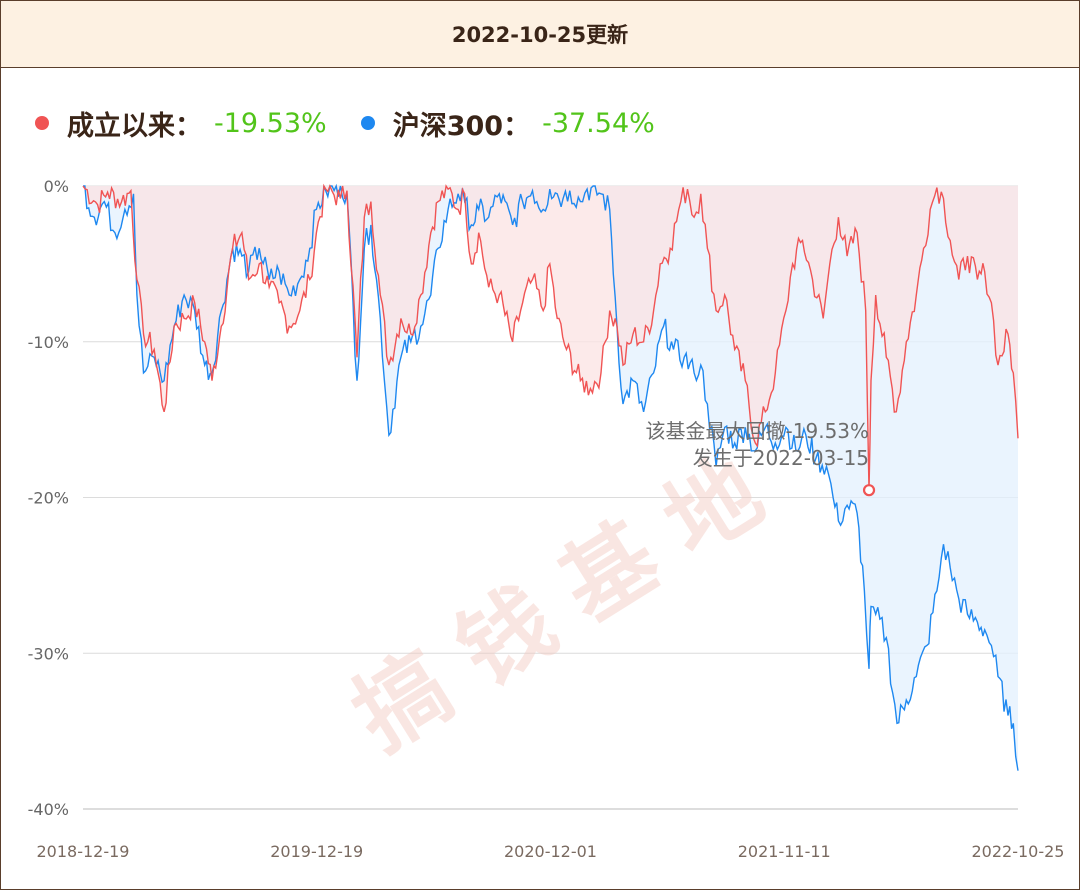 Image resolution: width=1080 pixels, height=890 pixels. I want to click on legend-index-label: 沪深300：, so click(461, 126).